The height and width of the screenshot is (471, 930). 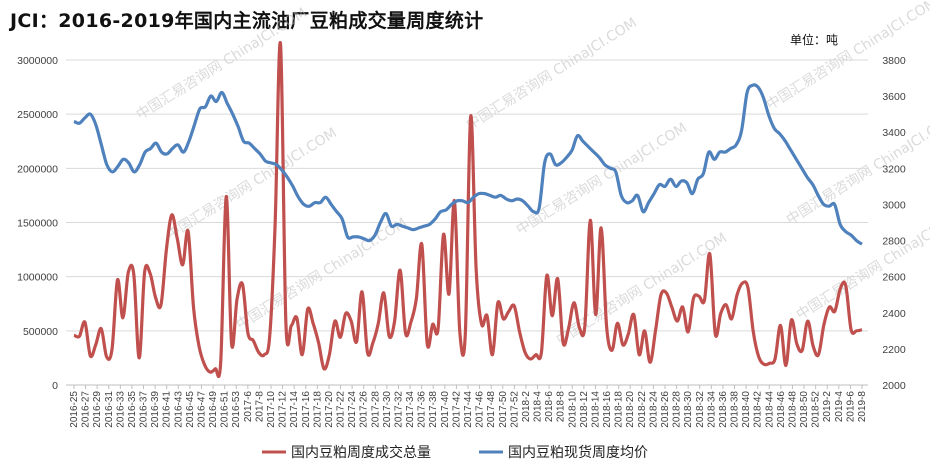 I want to click on x-tick-label: 2017-42, so click(x=456, y=409).